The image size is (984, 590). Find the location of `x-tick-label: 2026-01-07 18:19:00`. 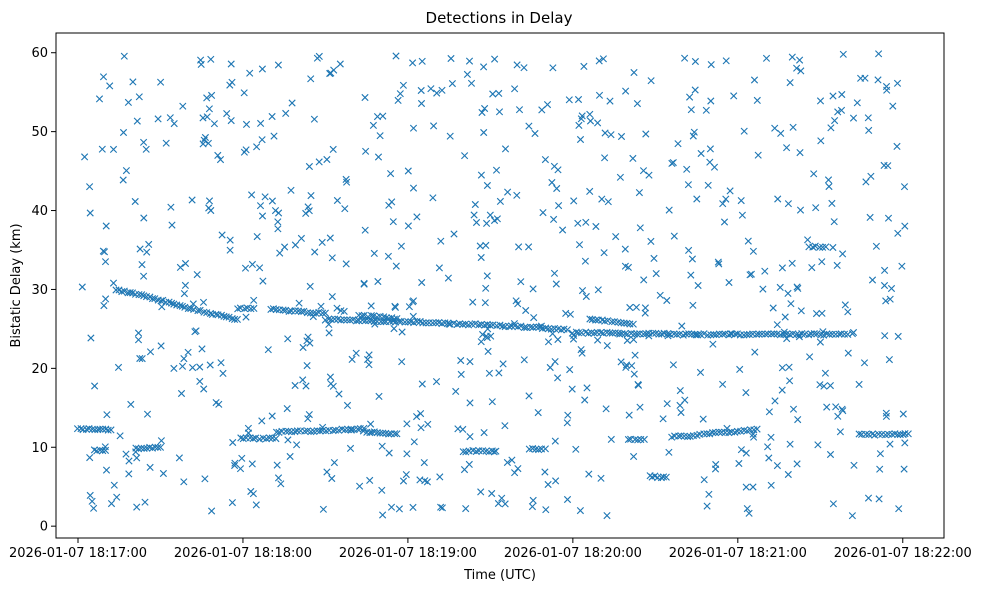

x-tick-label: 2026-01-07 18:19:00 is located at coordinates (408, 553).